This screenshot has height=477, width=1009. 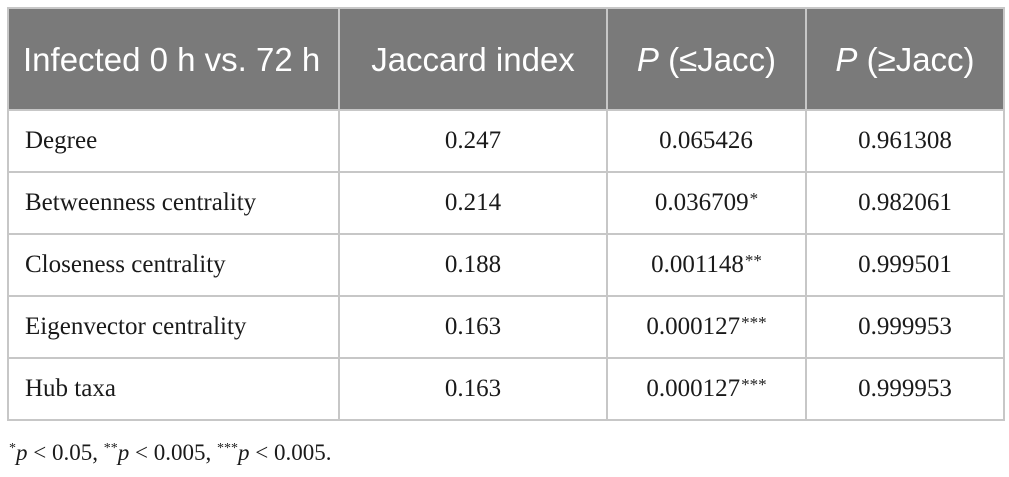 What do you see at coordinates (905, 203) in the screenshot?
I see `p-ge-cell: 0.982061` at bounding box center [905, 203].